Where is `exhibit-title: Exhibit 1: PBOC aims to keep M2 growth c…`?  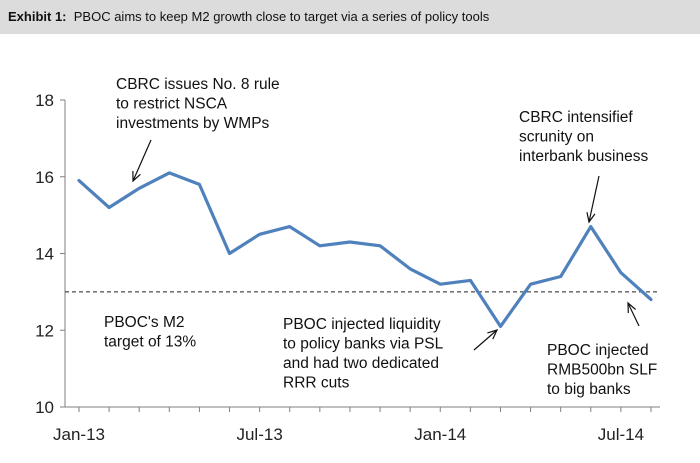 exhibit-title: Exhibit 1: PBOC aims to keep M2 growth c… is located at coordinates (248, 16).